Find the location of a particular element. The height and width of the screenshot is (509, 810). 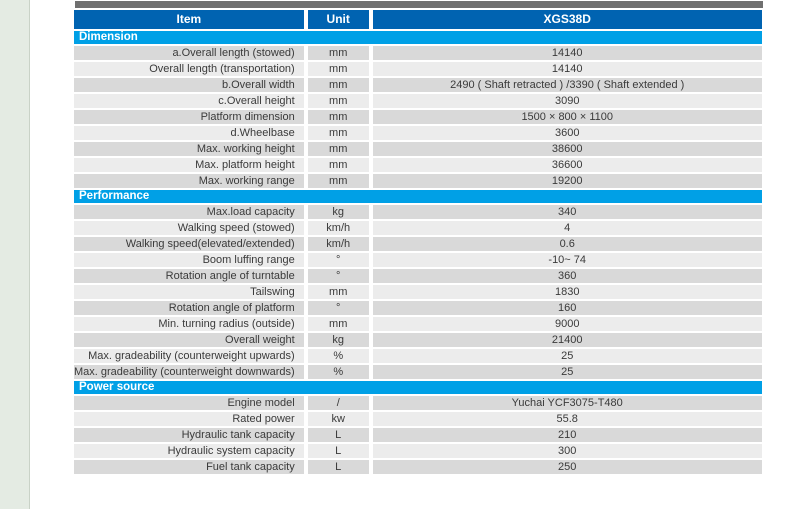

item-cell: Rated power is located at coordinates (189, 419).